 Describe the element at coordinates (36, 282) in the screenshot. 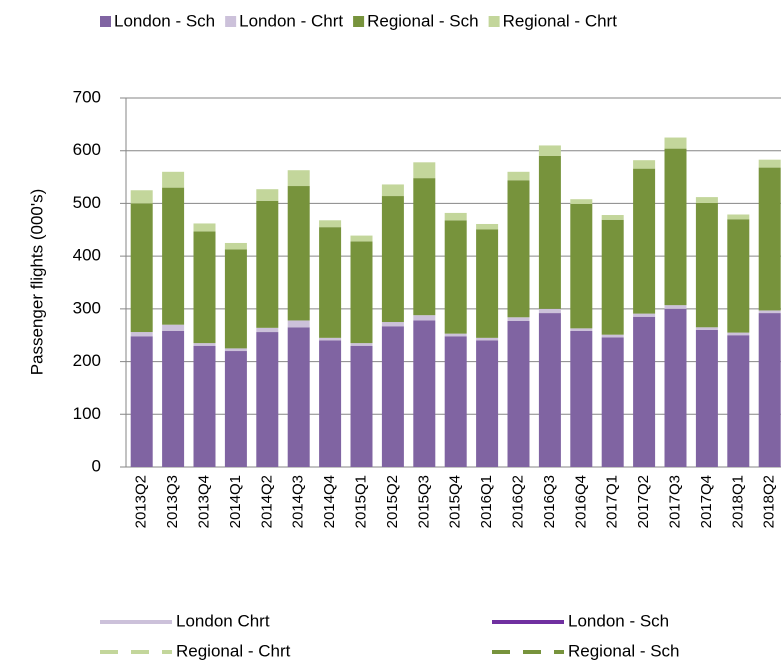

I see `y-axis-title: Passenger flights (000's)` at that location.